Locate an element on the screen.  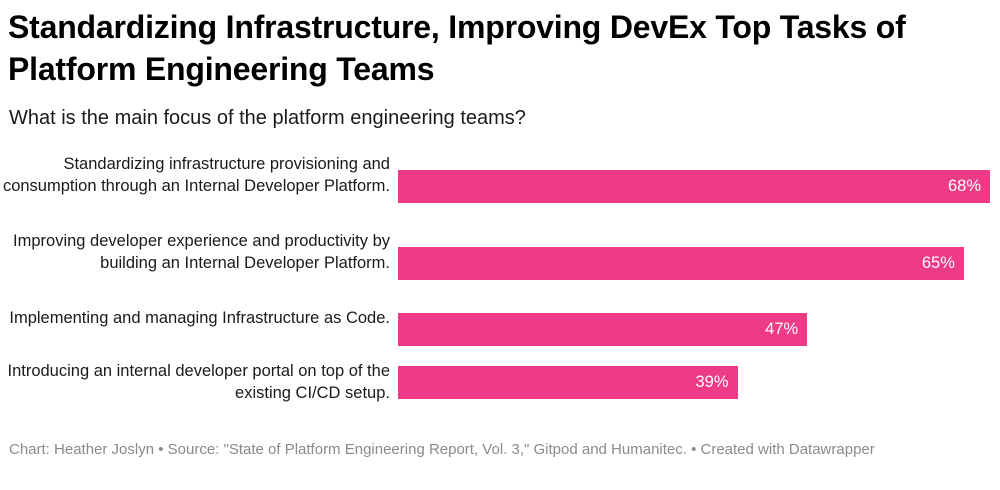
bar: 47% is located at coordinates (603, 329).